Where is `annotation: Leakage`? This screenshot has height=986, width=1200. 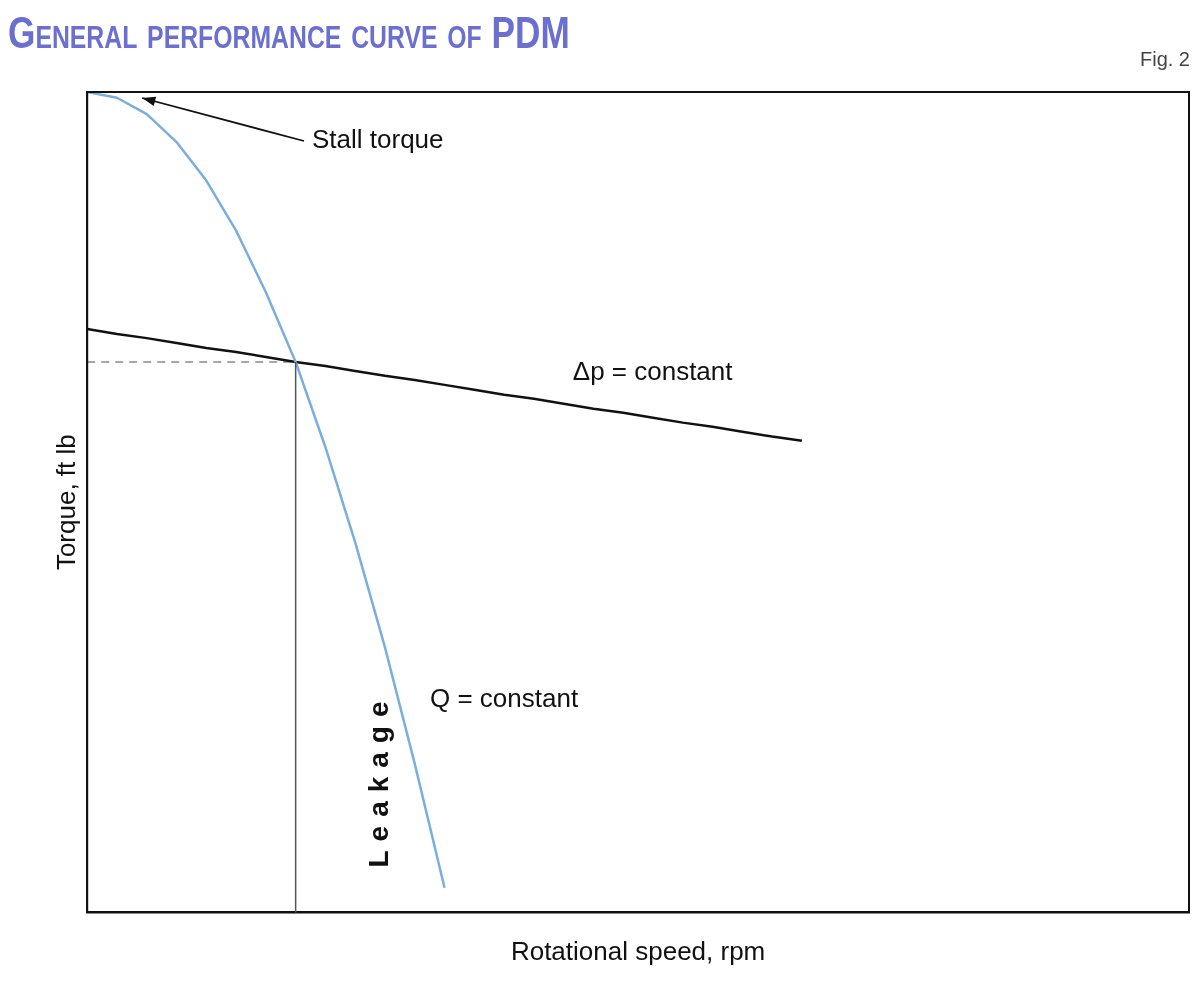 annotation: Leakage is located at coordinates (378, 780).